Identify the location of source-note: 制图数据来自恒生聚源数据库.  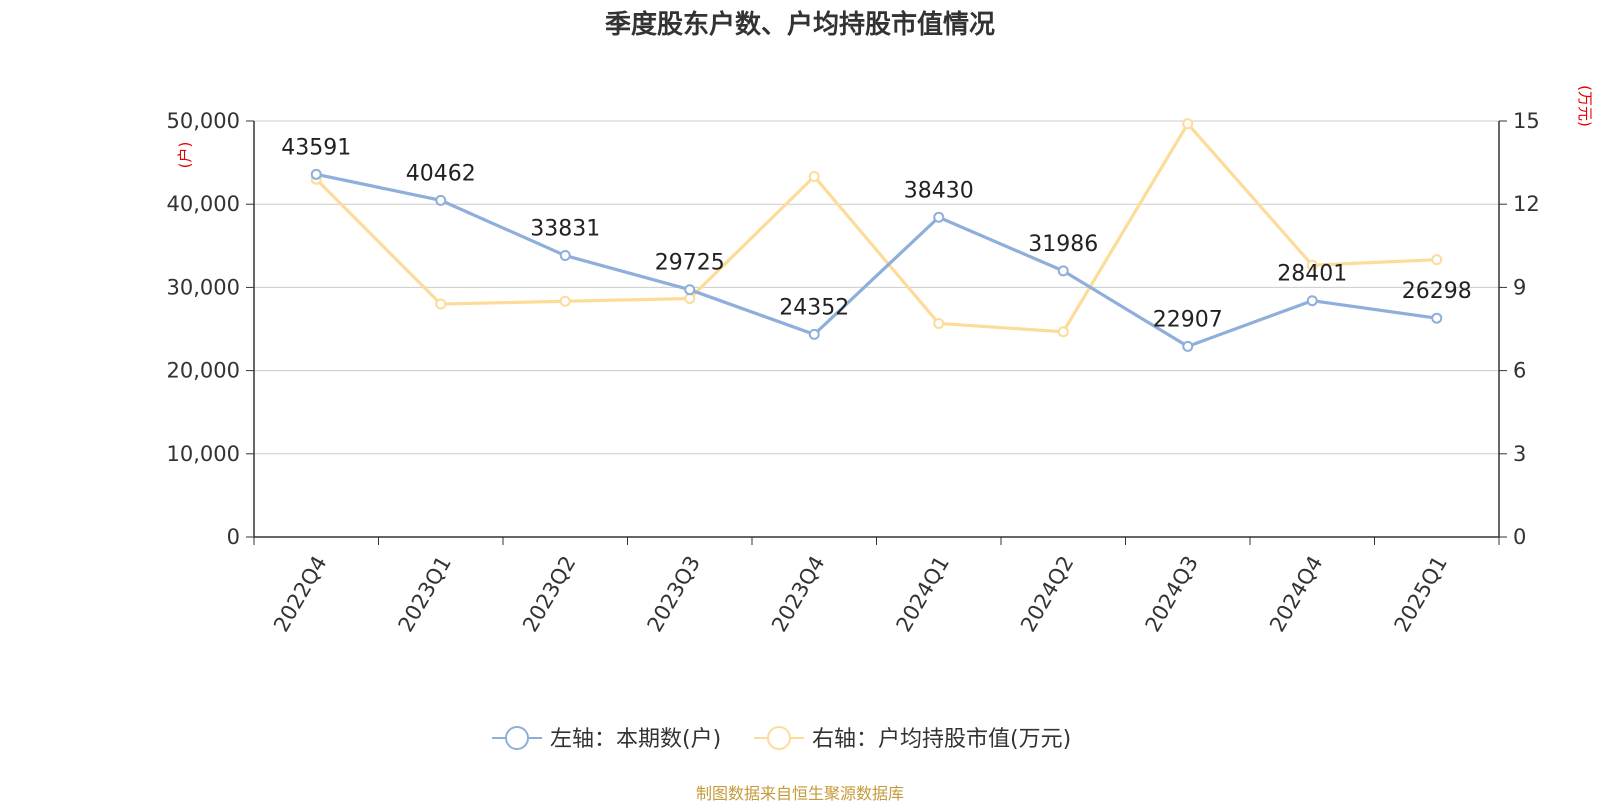
(799, 793).